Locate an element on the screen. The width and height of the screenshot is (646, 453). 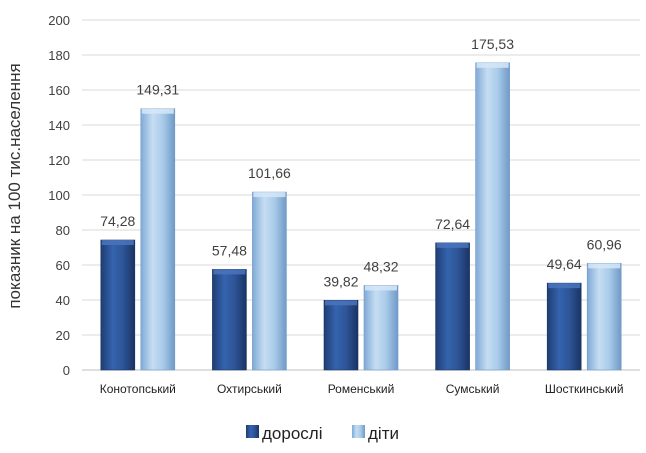
data-label: 175,53 is located at coordinates (492, 44).